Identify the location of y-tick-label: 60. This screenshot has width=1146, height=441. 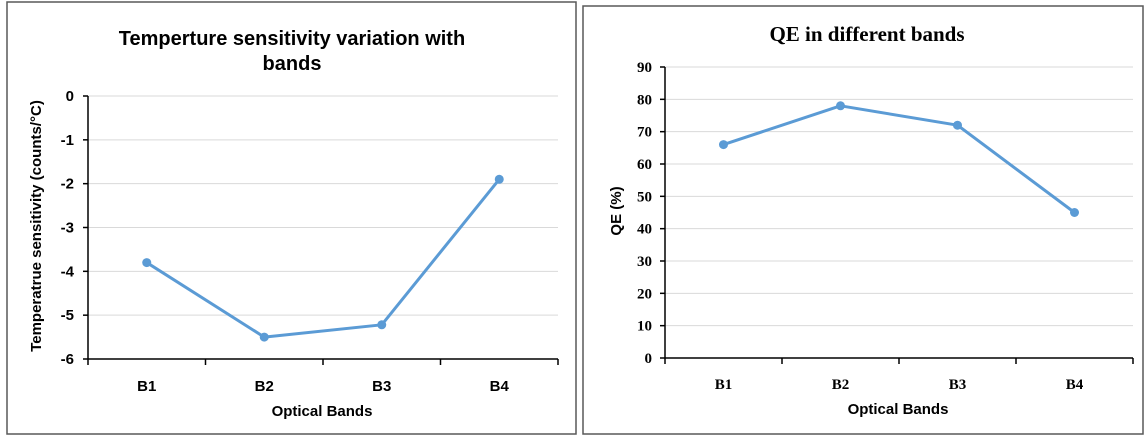
(644, 165).